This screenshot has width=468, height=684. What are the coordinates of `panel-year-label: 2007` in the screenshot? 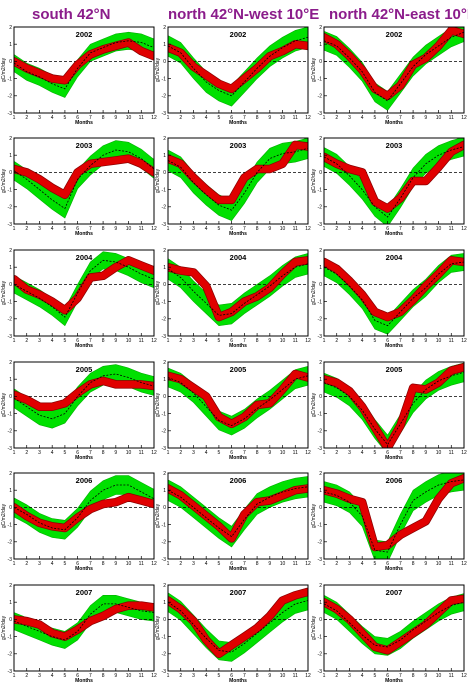 It's located at (84, 592).